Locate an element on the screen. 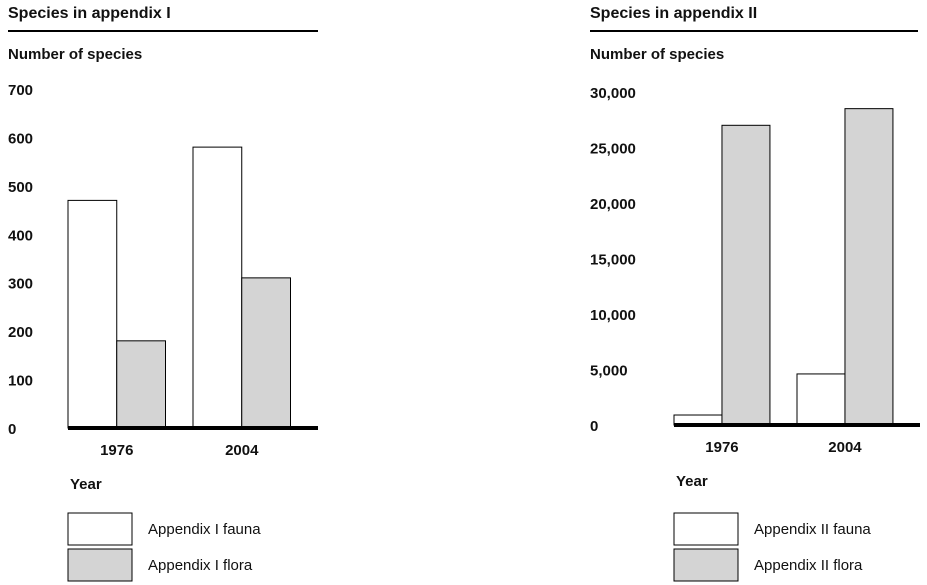 This screenshot has width=927, height=585. y-tick-label: 700 is located at coordinates (20, 90).